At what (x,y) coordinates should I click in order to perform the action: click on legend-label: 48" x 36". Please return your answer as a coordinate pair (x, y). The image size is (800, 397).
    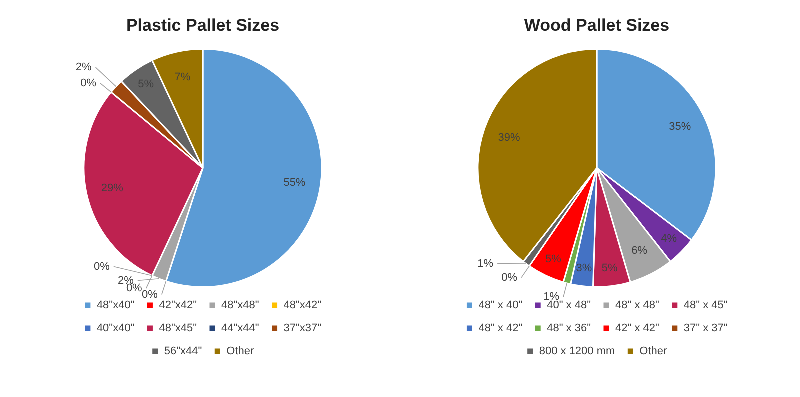
    Looking at the image, I should click on (569, 328).